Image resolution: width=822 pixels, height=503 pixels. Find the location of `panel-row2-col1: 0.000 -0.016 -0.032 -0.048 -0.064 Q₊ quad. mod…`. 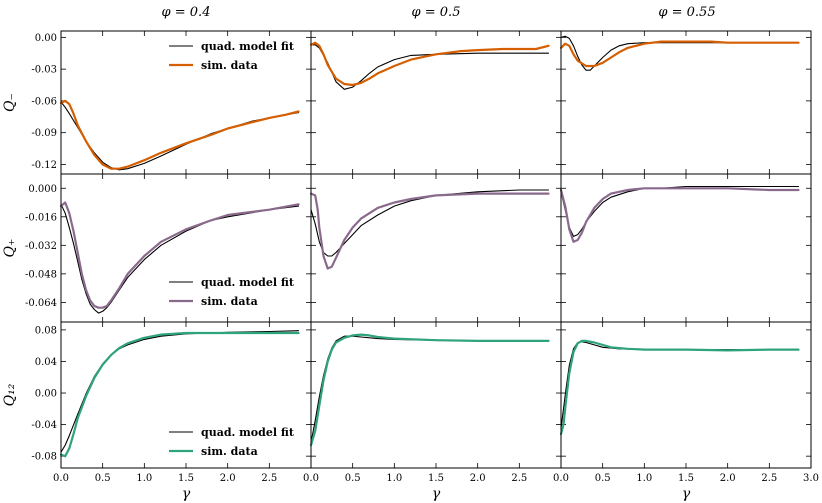

panel-row2-col1: 0.000 -0.016 -0.032 -0.048 -0.064 Q₊ quad. mod… is located at coordinates (157, 248).